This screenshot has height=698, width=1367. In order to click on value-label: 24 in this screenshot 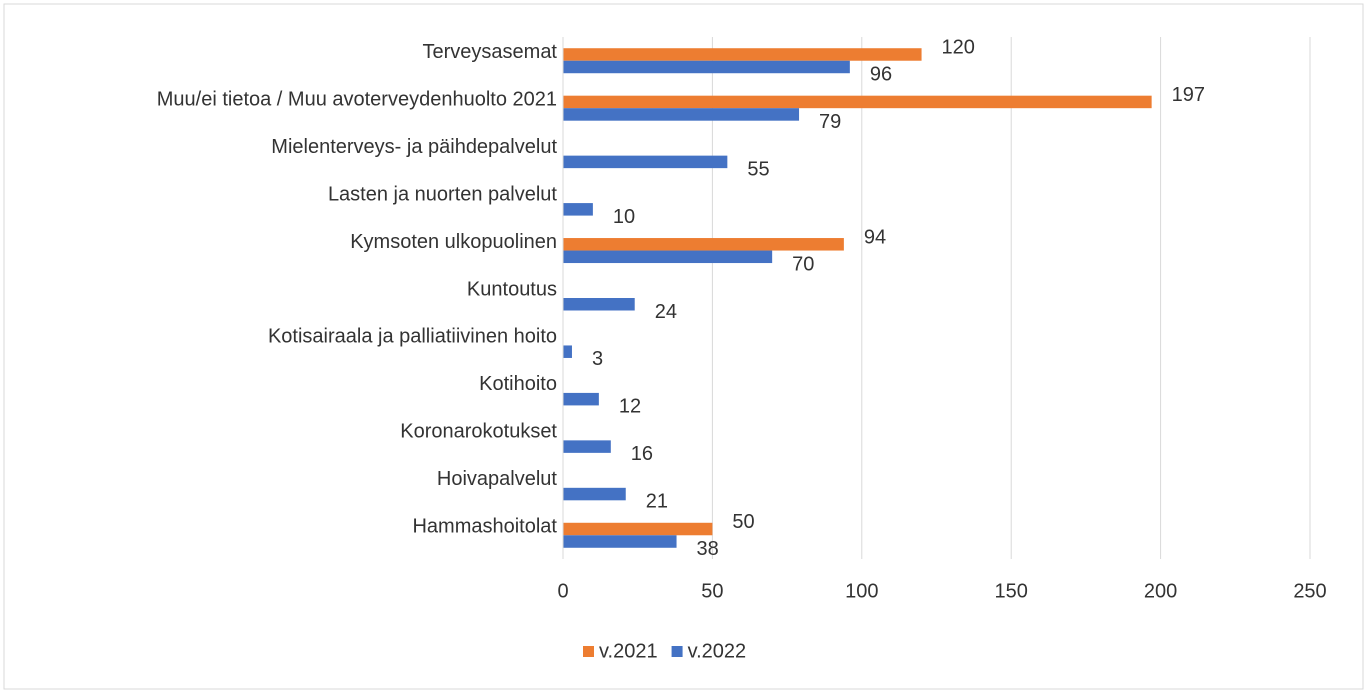, I will do `click(666, 312)`.